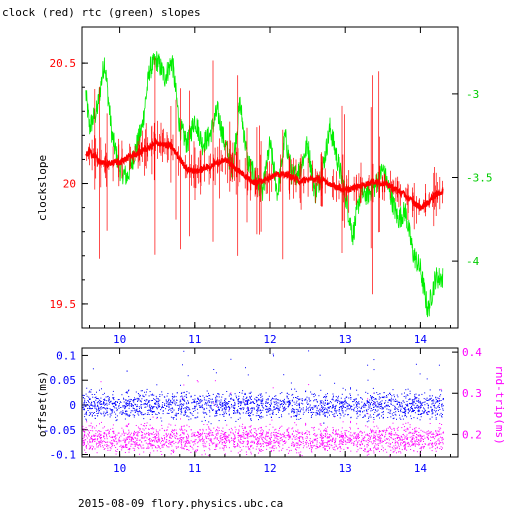 The image size is (512, 512). What do you see at coordinates (66, 355) in the screenshot?
I see `bottom-y-left-tick-label: 0.1` at bounding box center [66, 355].